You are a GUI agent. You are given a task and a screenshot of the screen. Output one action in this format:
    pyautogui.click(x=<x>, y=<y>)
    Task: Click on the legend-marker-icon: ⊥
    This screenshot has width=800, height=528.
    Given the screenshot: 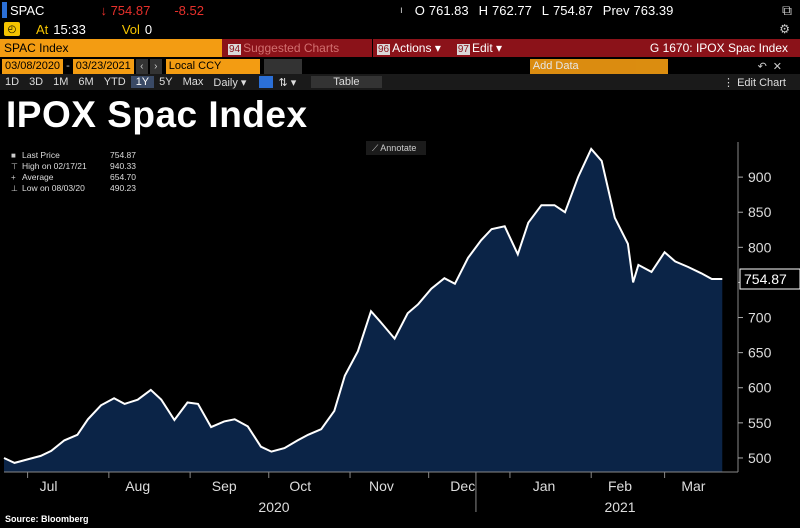 What is the action you would take?
    pyautogui.click(x=14, y=188)
    